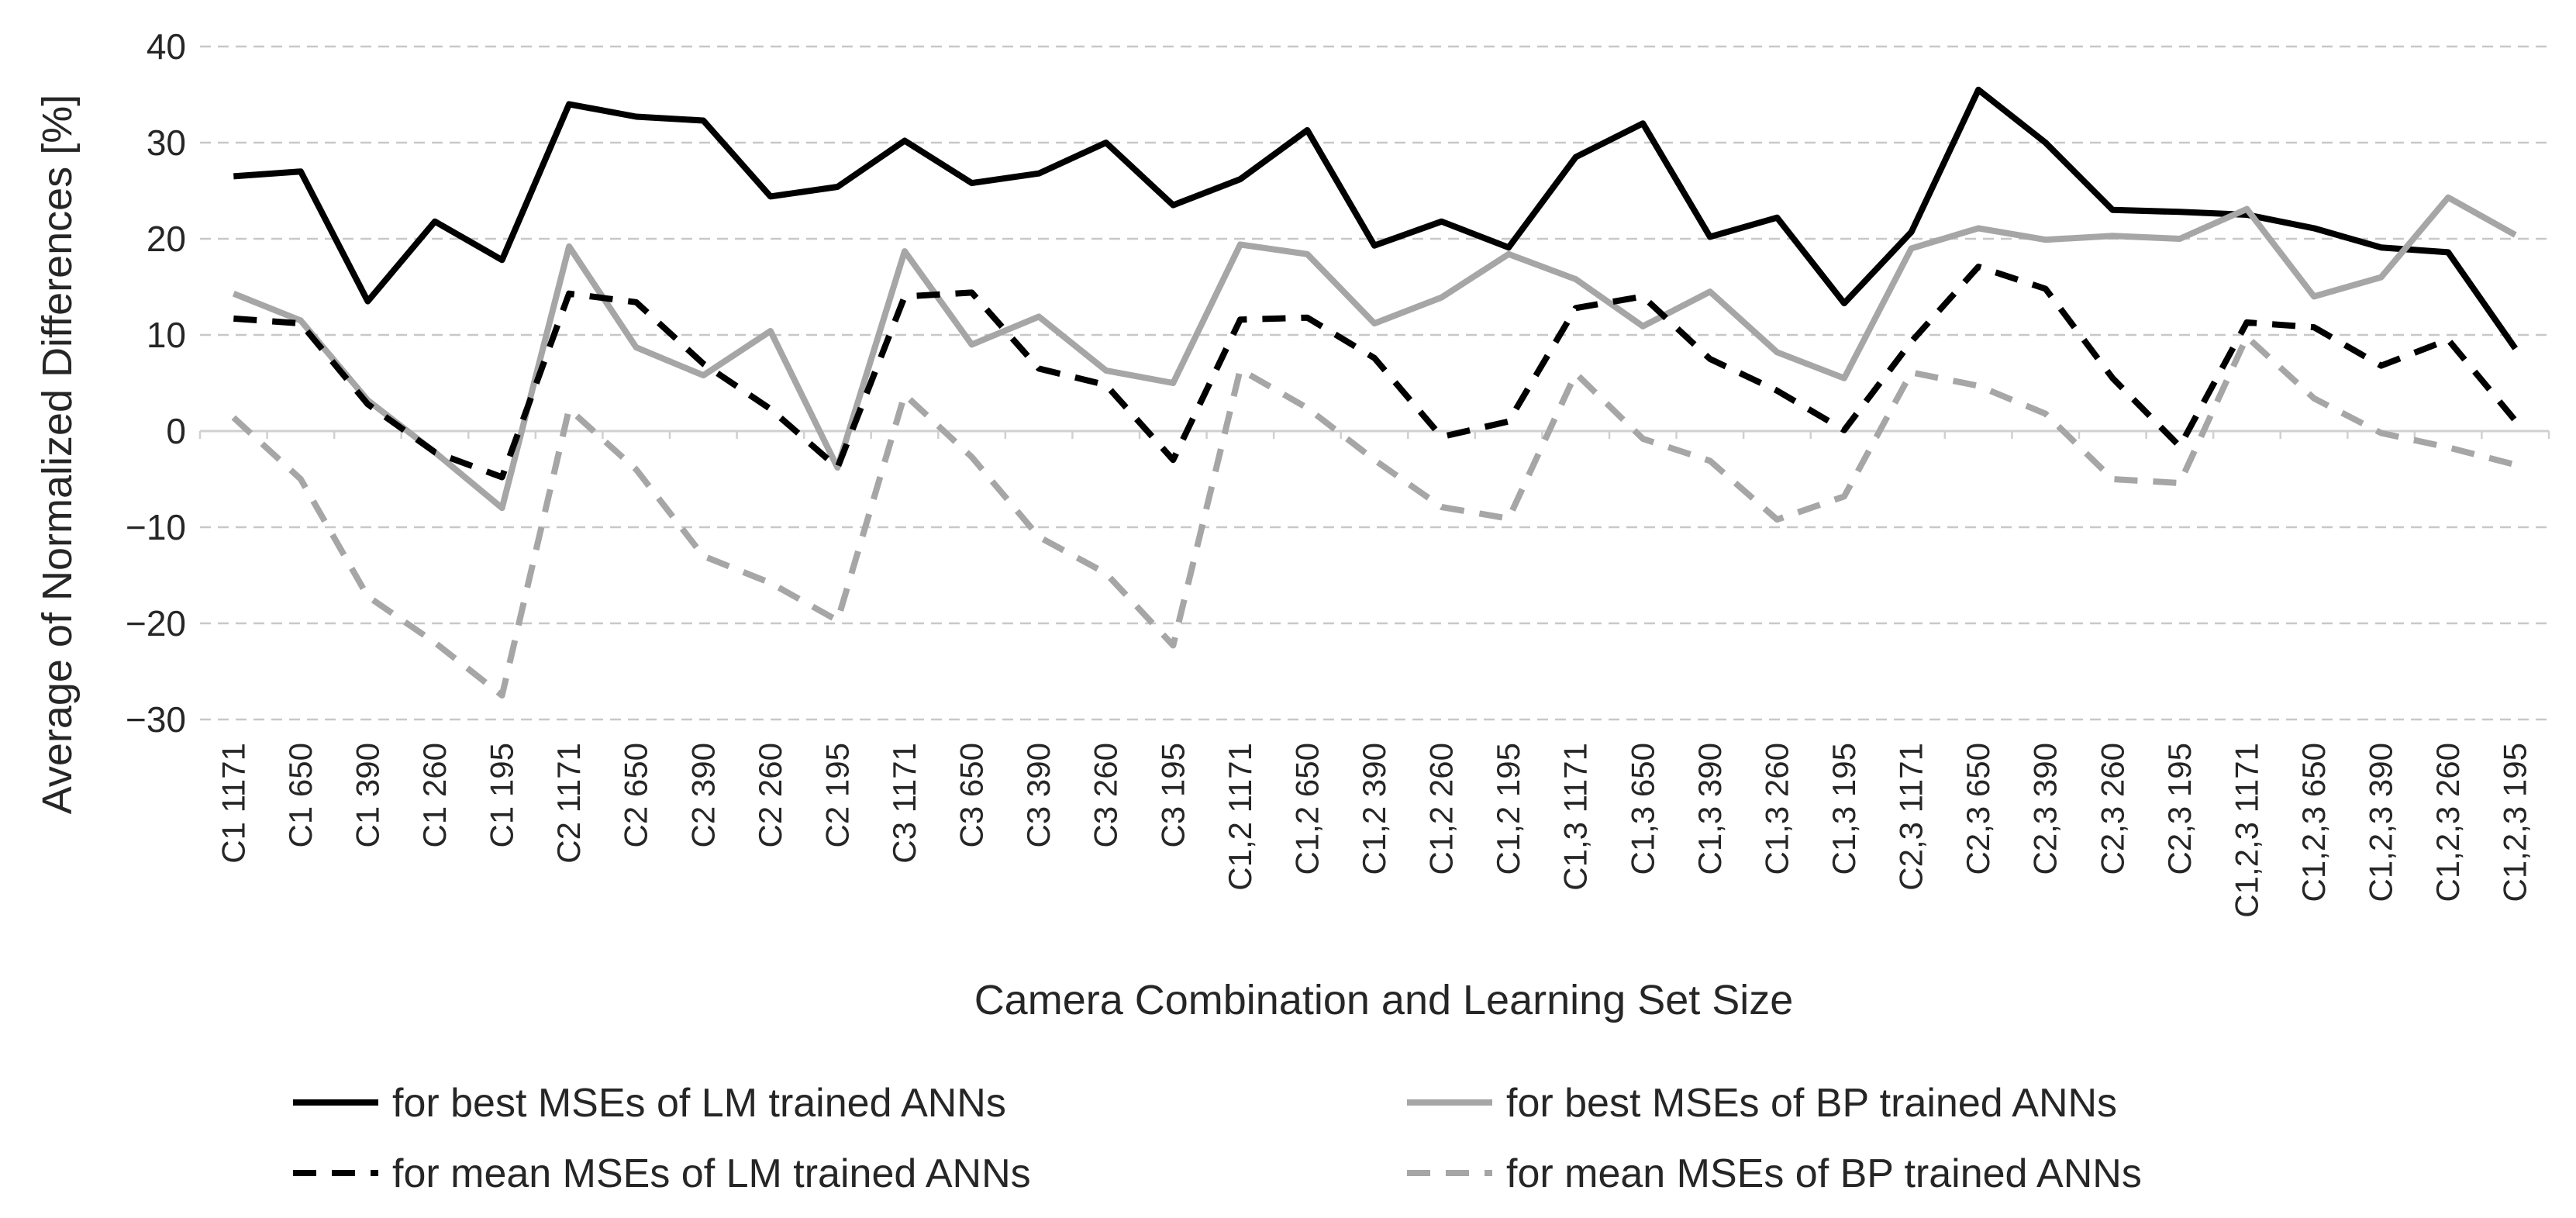  What do you see at coordinates (1811, 1103) in the screenshot?
I see `legend-label-for-best-mses-of-bp-trained-anns: for best MSEs of BP trained ANNs` at bounding box center [1811, 1103].